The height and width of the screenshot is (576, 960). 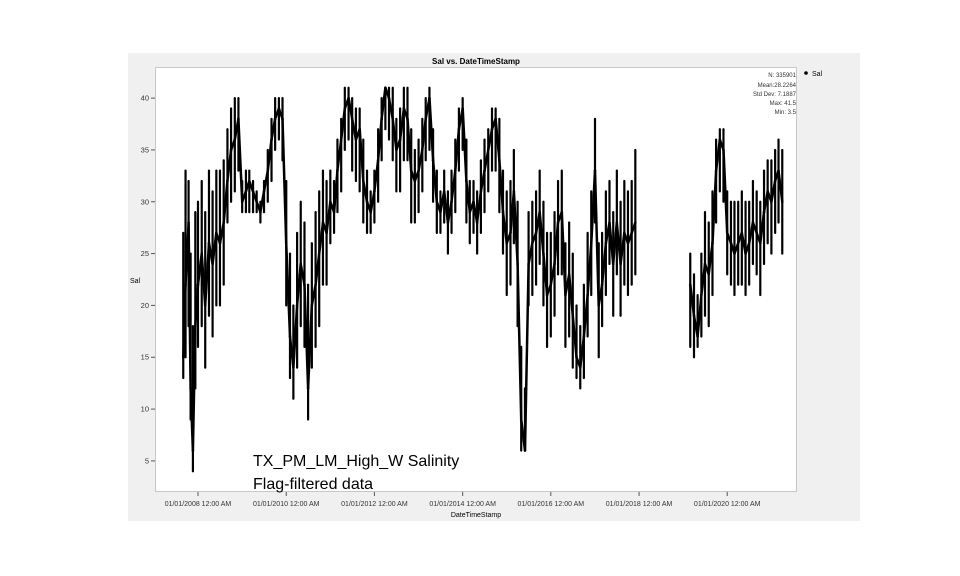 I want to click on y-axis: 5 10 15 20 25 30 35 40, so click(x=148, y=279).